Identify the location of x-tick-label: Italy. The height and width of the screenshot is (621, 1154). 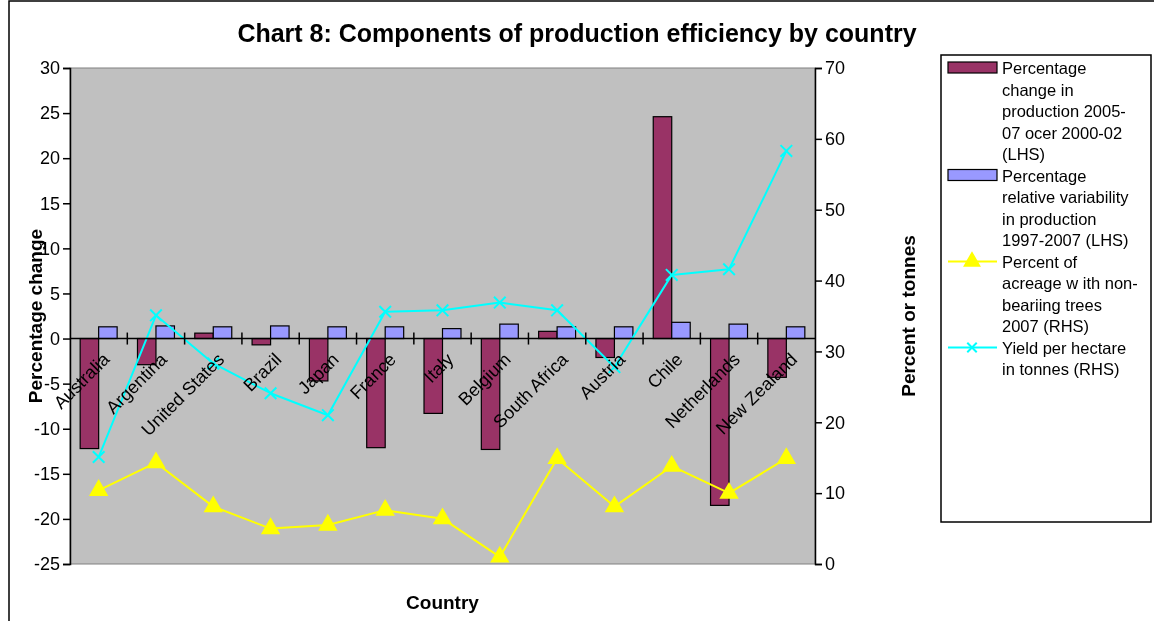
(438, 368).